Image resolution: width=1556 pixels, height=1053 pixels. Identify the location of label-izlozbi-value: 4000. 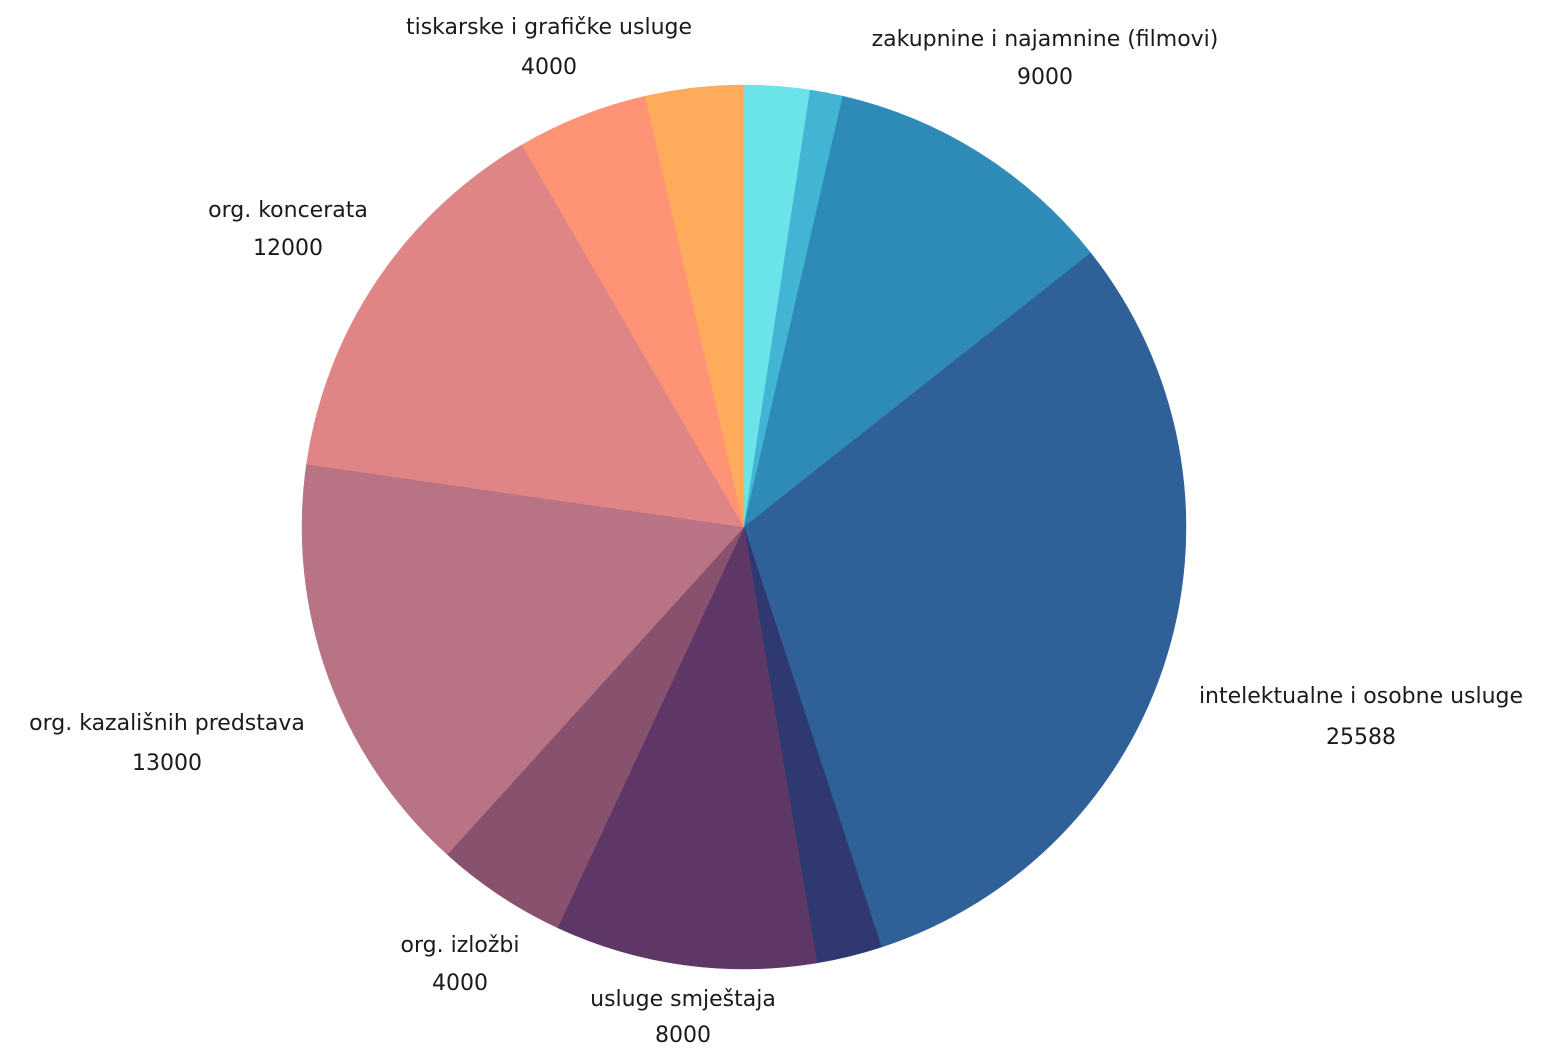
(460, 983).